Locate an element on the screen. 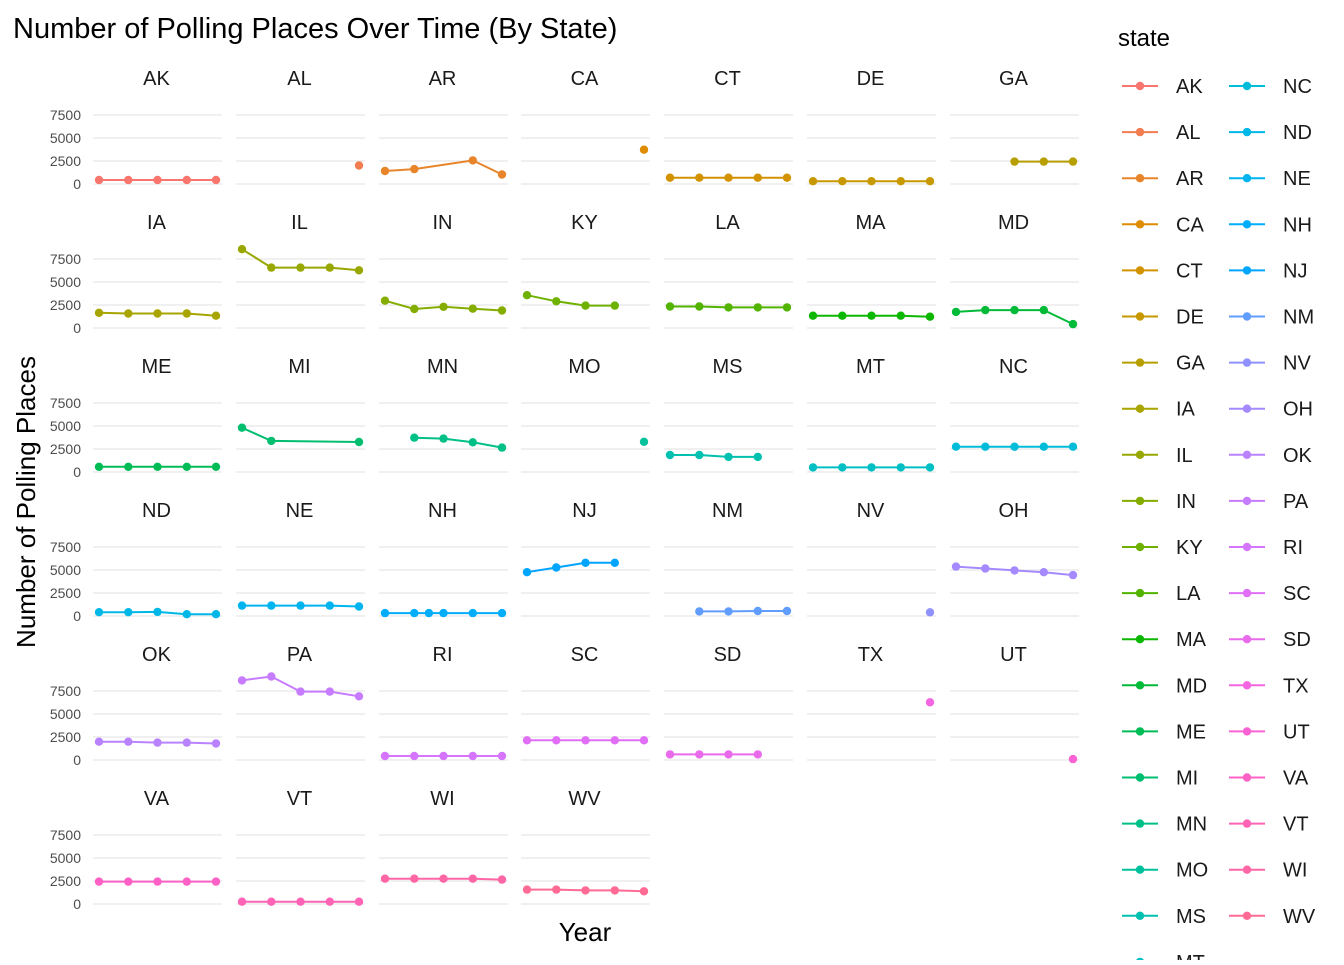  legend-label: NV is located at coordinates (1297, 364).